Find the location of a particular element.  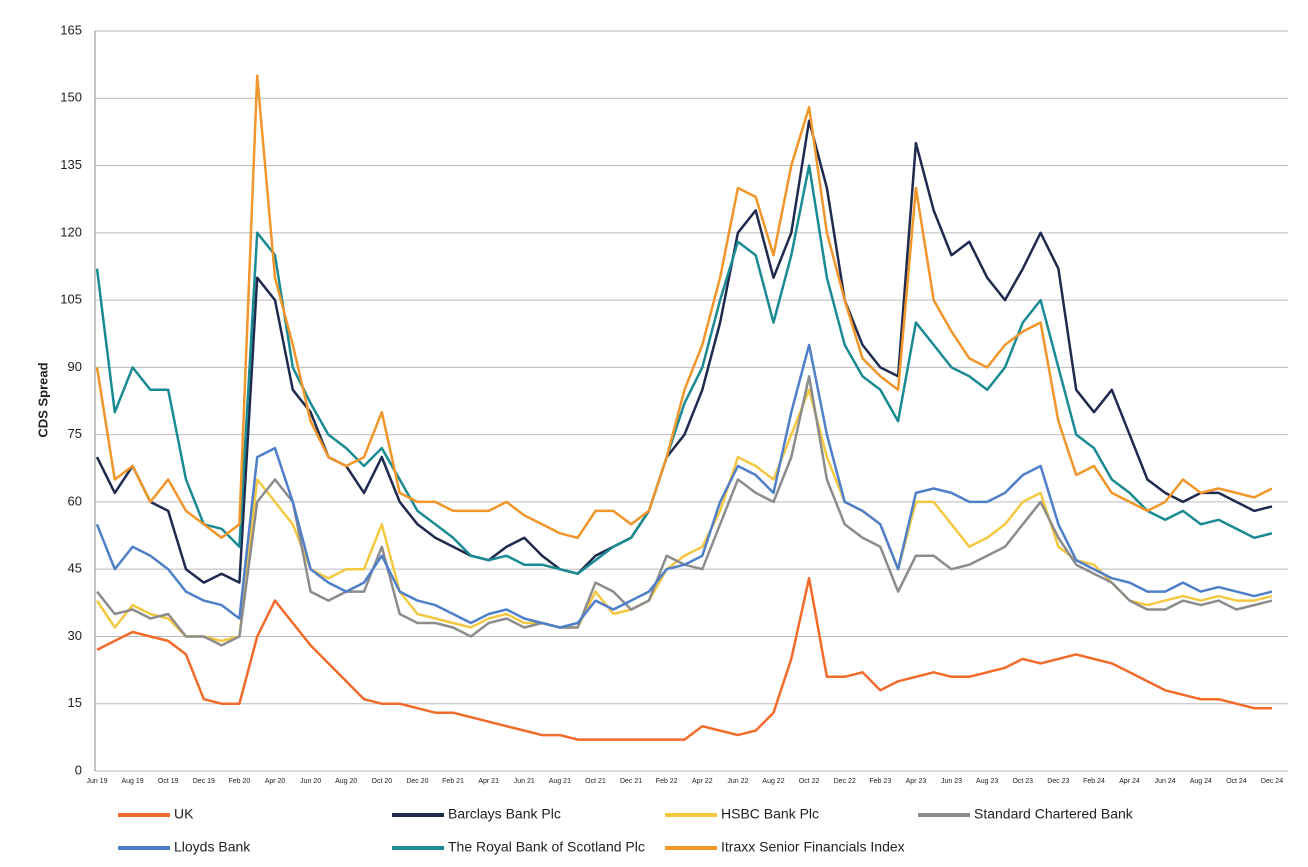

y-tick-label: 0 is located at coordinates (78, 769).